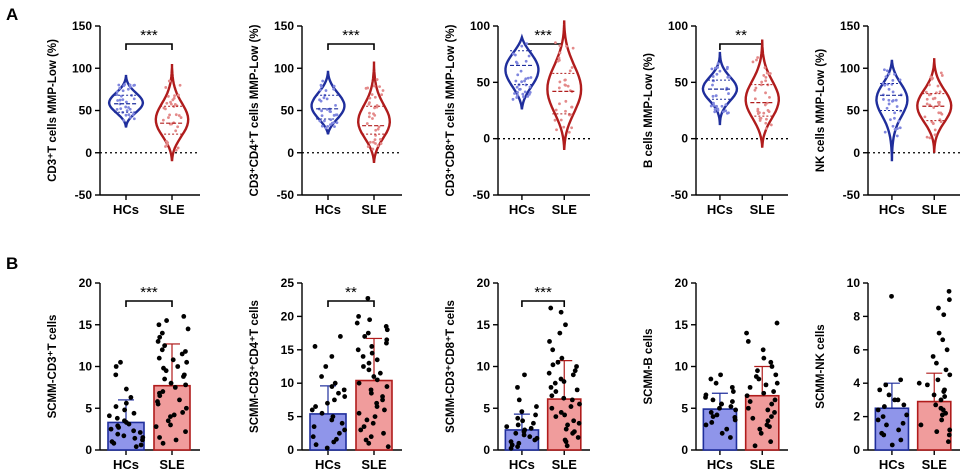  What do you see at coordinates (484, 82) in the screenshot?
I see `y-tick-label: 50` at bounding box center [484, 82].